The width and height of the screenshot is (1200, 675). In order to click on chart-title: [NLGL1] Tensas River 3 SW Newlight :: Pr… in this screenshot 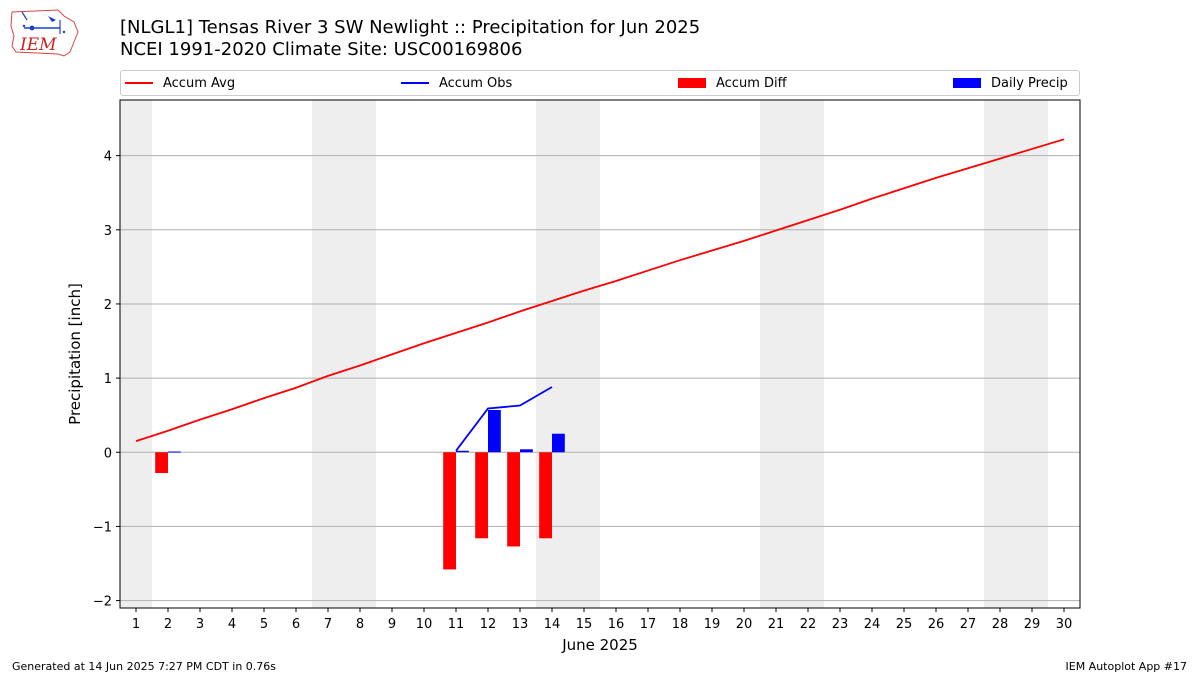, I will do `click(410, 27)`.